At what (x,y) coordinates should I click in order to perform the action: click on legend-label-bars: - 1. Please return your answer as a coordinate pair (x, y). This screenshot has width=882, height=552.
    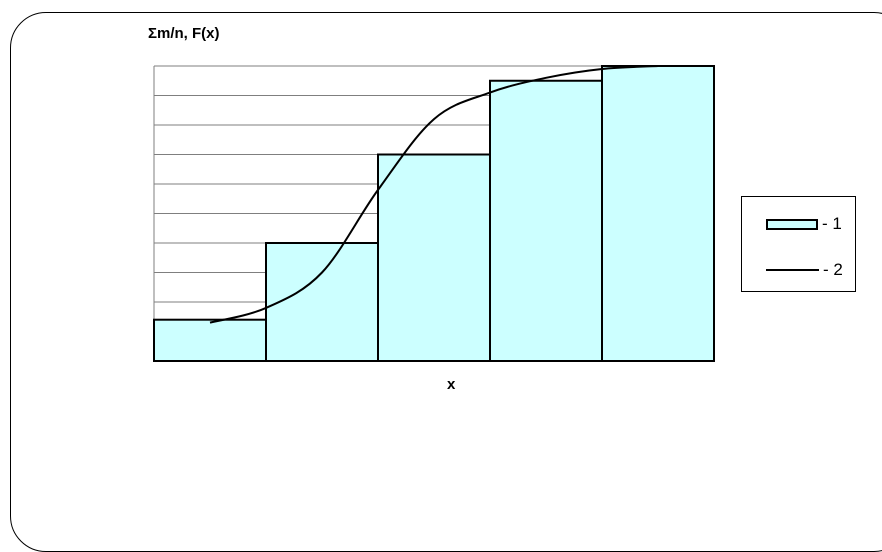
    Looking at the image, I should click on (832, 223).